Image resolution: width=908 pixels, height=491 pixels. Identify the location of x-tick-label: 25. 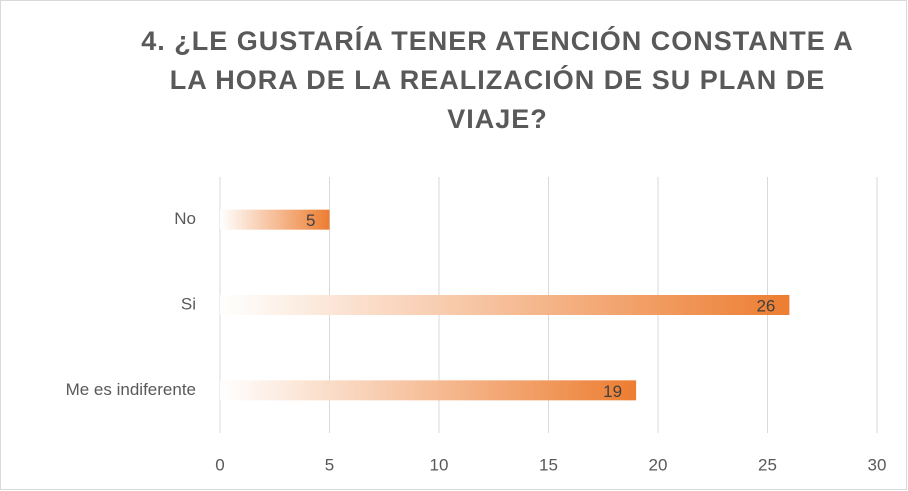
(767, 464).